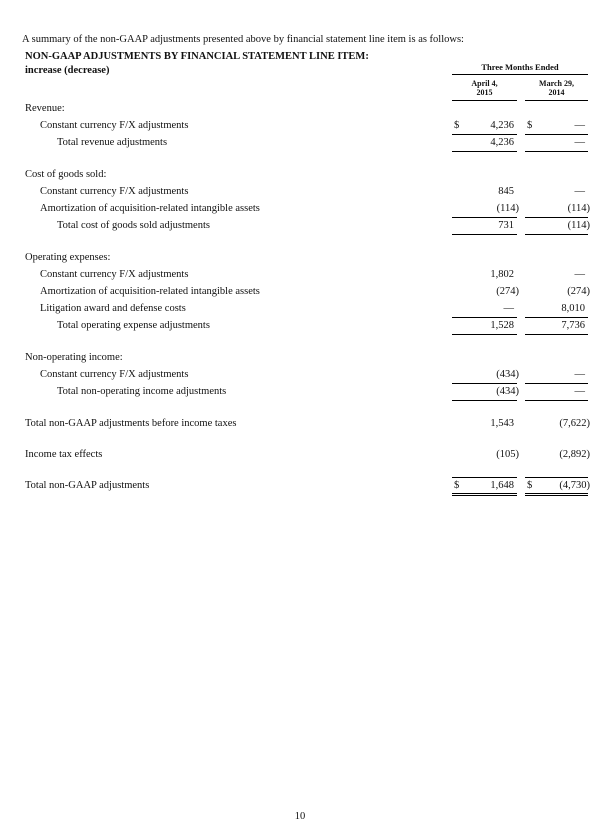  What do you see at coordinates (306, 174) in the screenshot?
I see `table-row: Cost of goods sold:` at bounding box center [306, 174].